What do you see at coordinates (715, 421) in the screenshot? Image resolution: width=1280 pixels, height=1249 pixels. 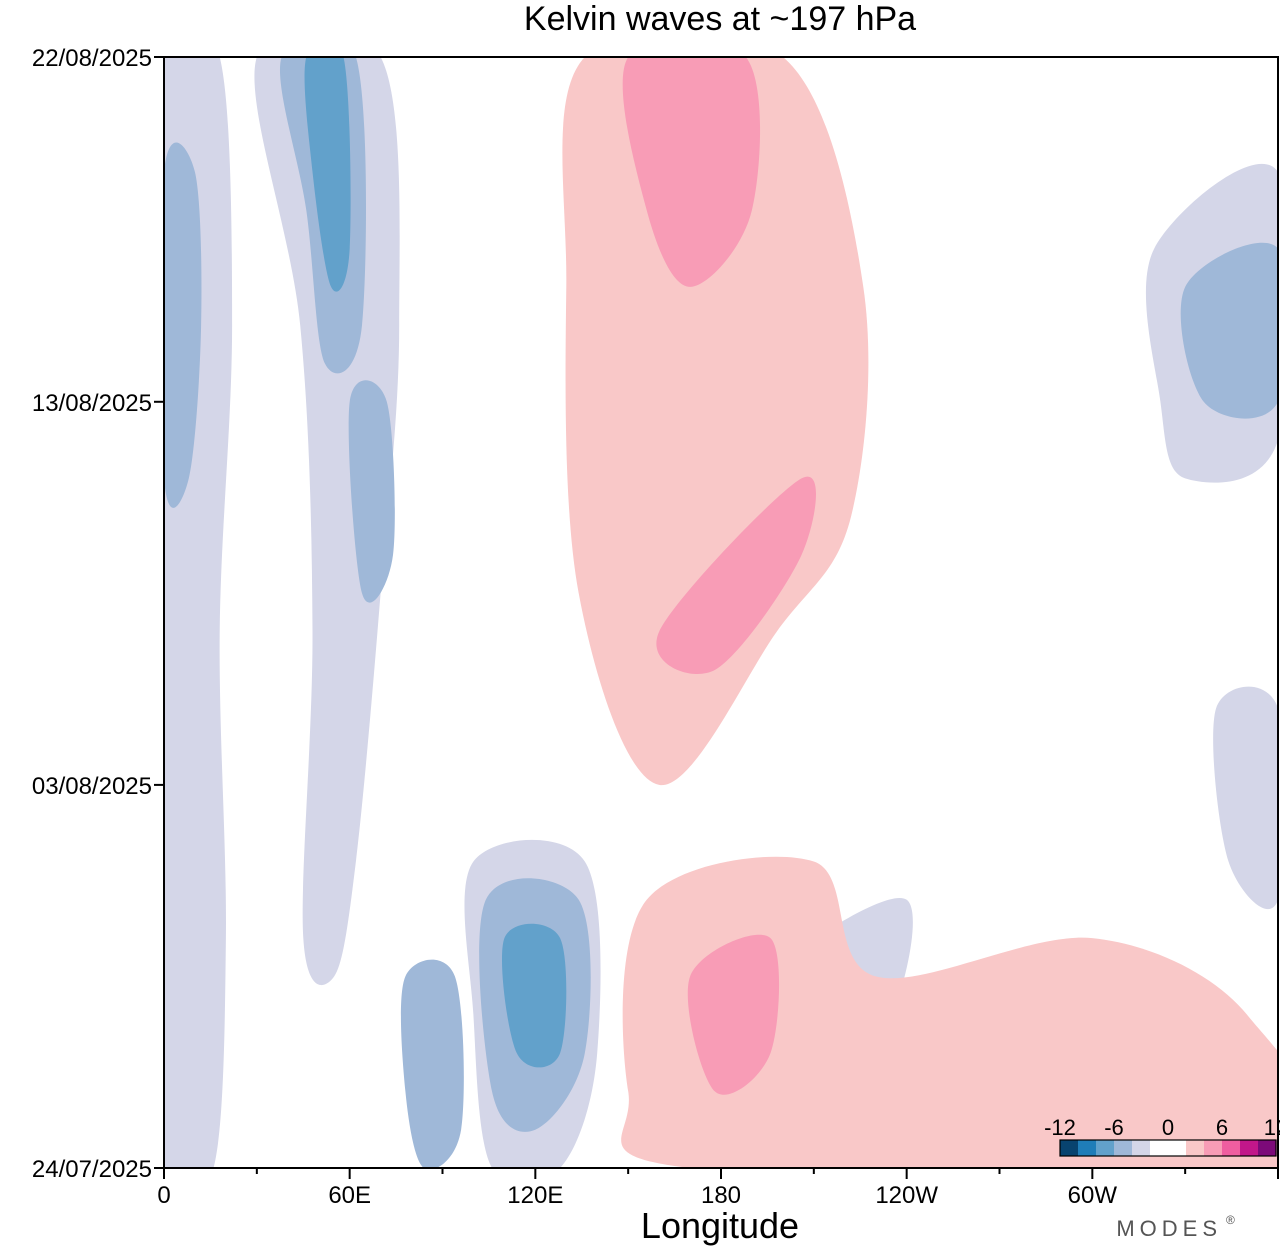 I see `contour-positive-band-upper-mid` at bounding box center [715, 421].